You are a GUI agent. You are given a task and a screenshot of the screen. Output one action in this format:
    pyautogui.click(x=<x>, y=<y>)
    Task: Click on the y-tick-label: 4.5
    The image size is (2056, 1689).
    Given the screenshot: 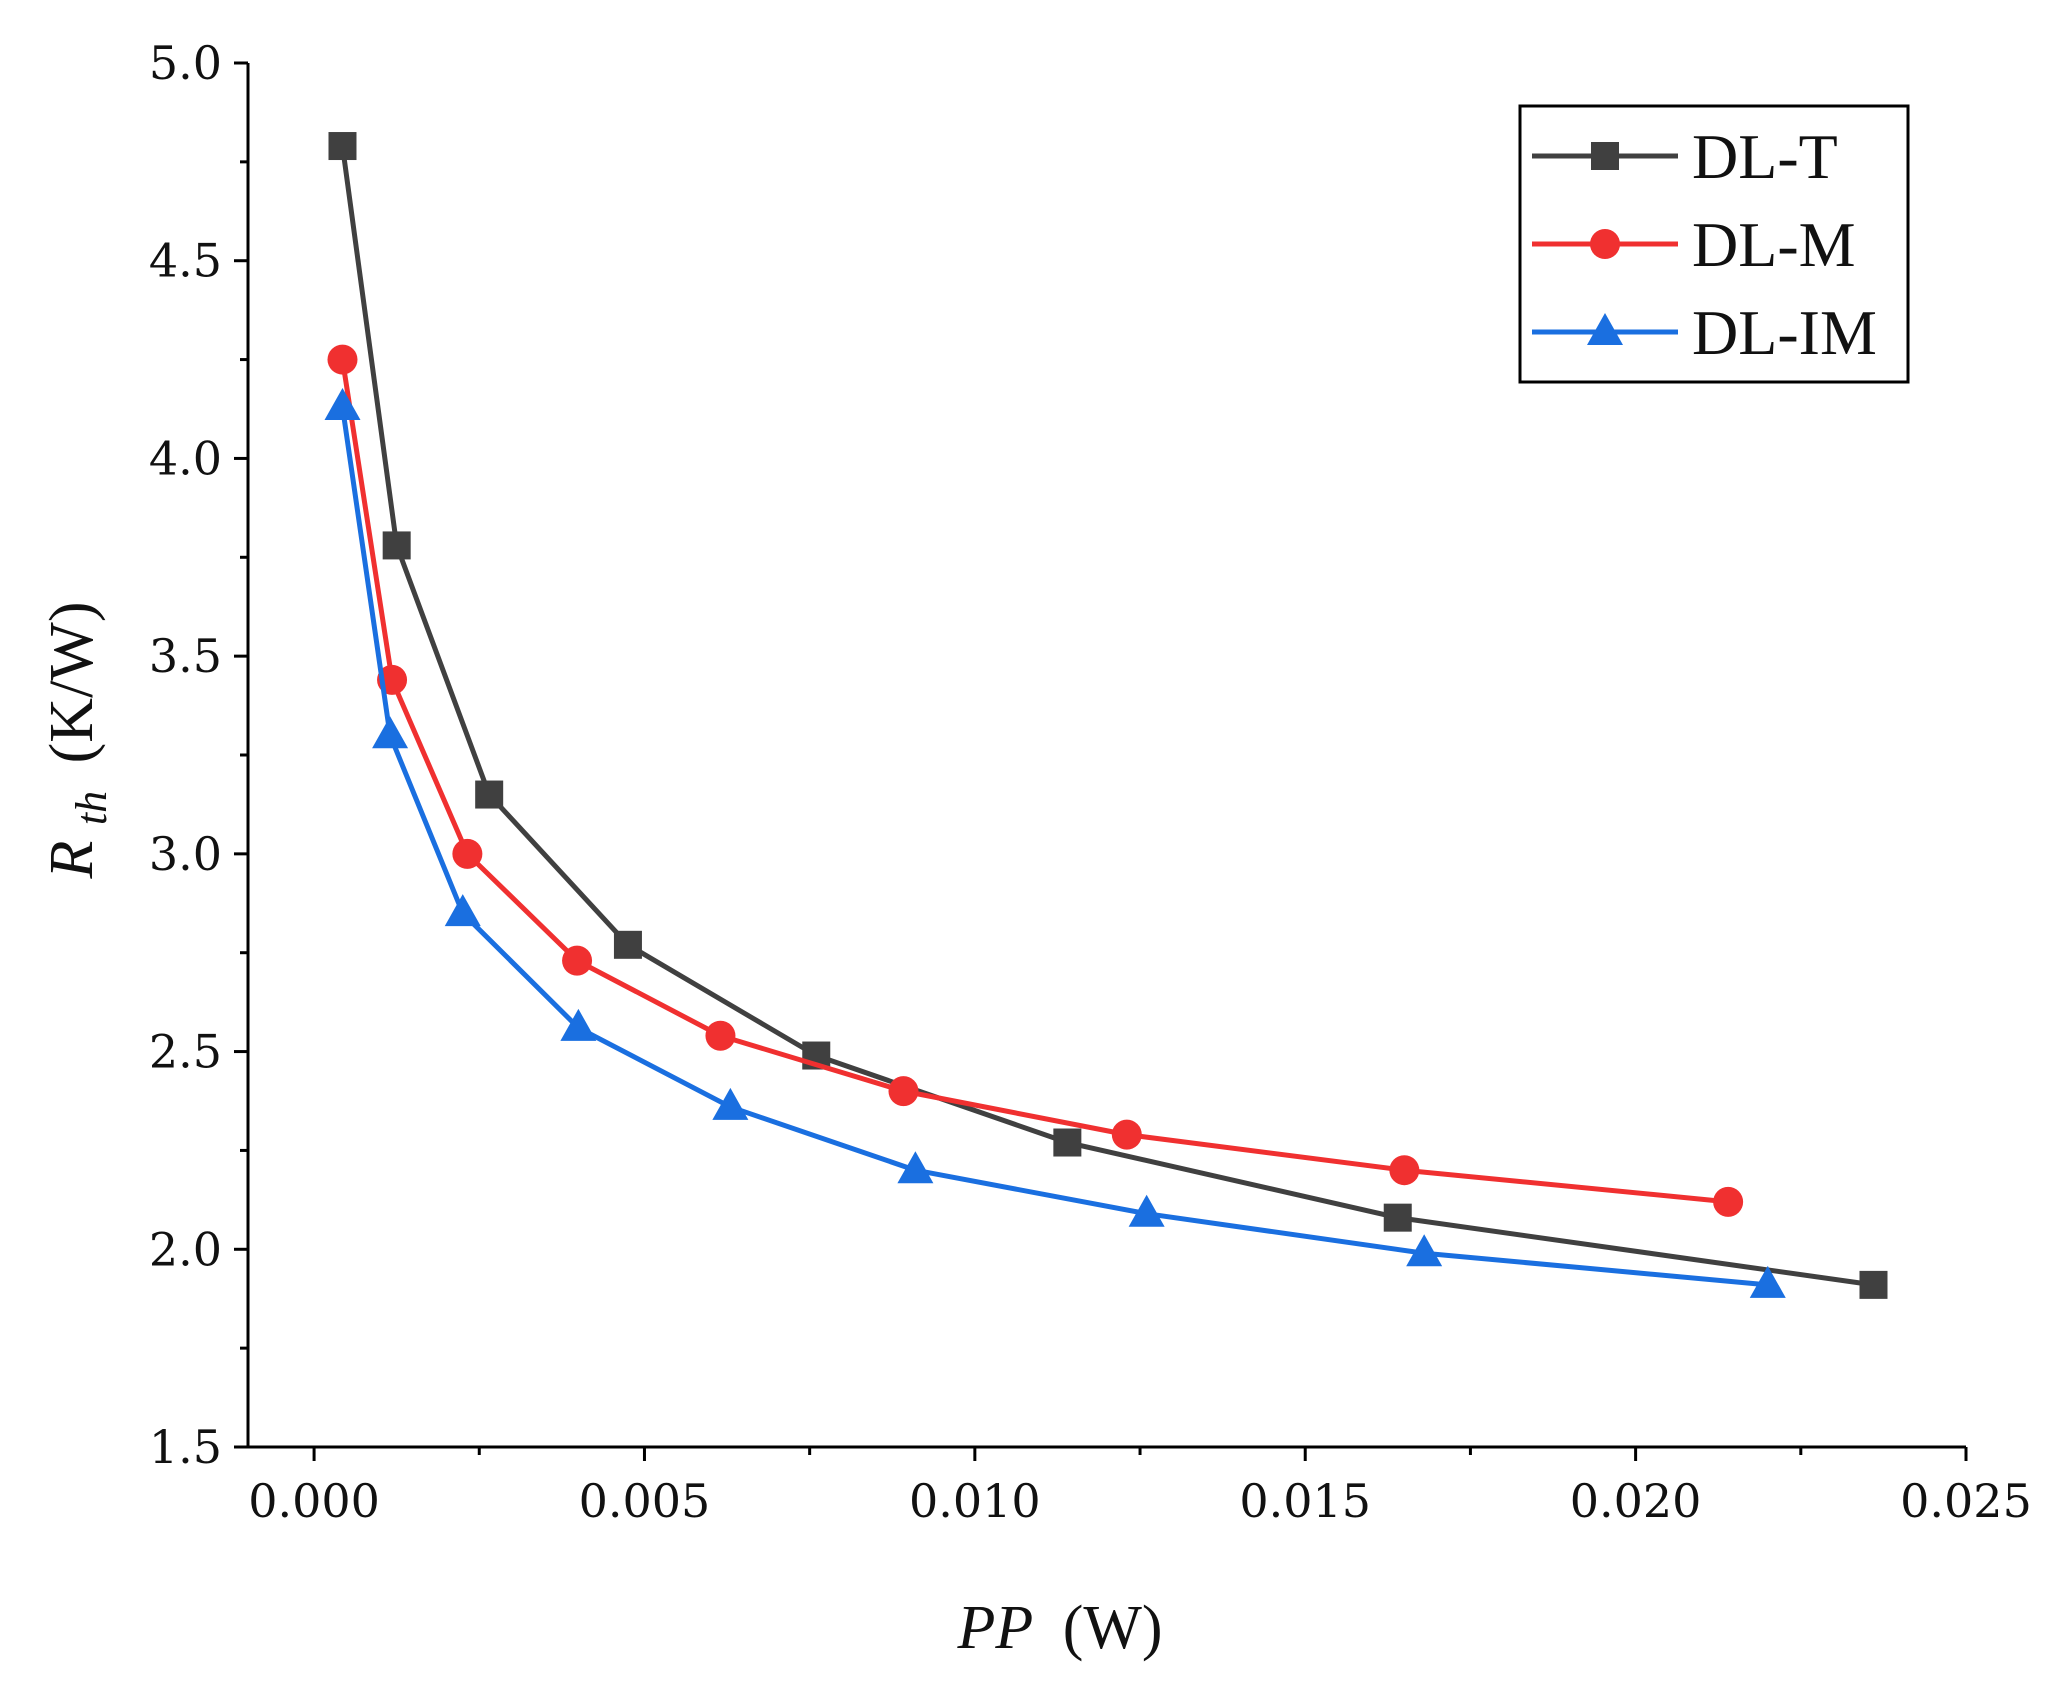 What is the action you would take?
    pyautogui.click(x=185, y=261)
    